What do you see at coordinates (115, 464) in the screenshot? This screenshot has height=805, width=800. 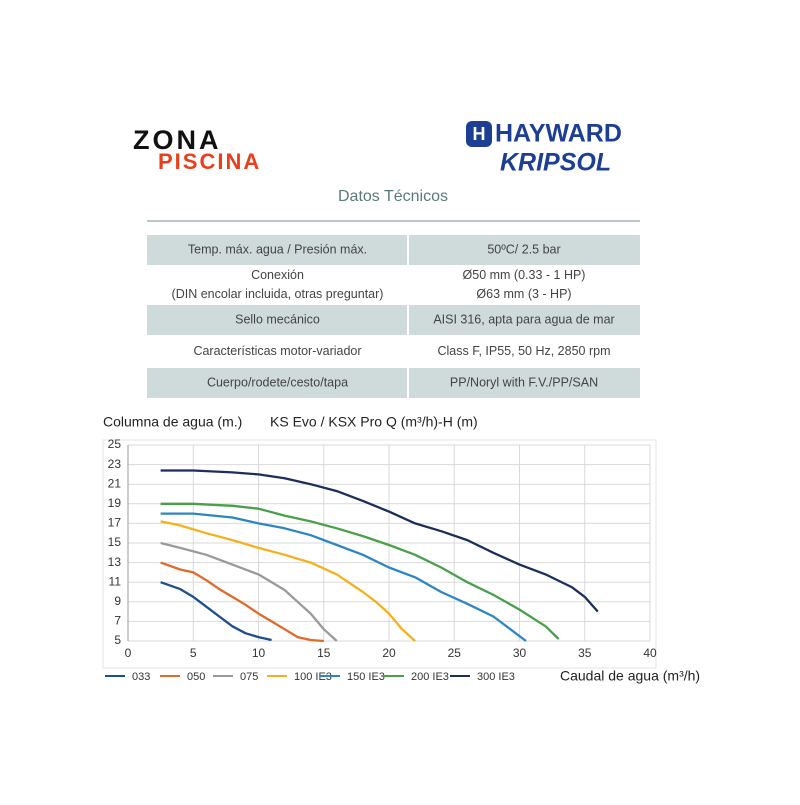 I see `y-tick-label: 23` at bounding box center [115, 464].